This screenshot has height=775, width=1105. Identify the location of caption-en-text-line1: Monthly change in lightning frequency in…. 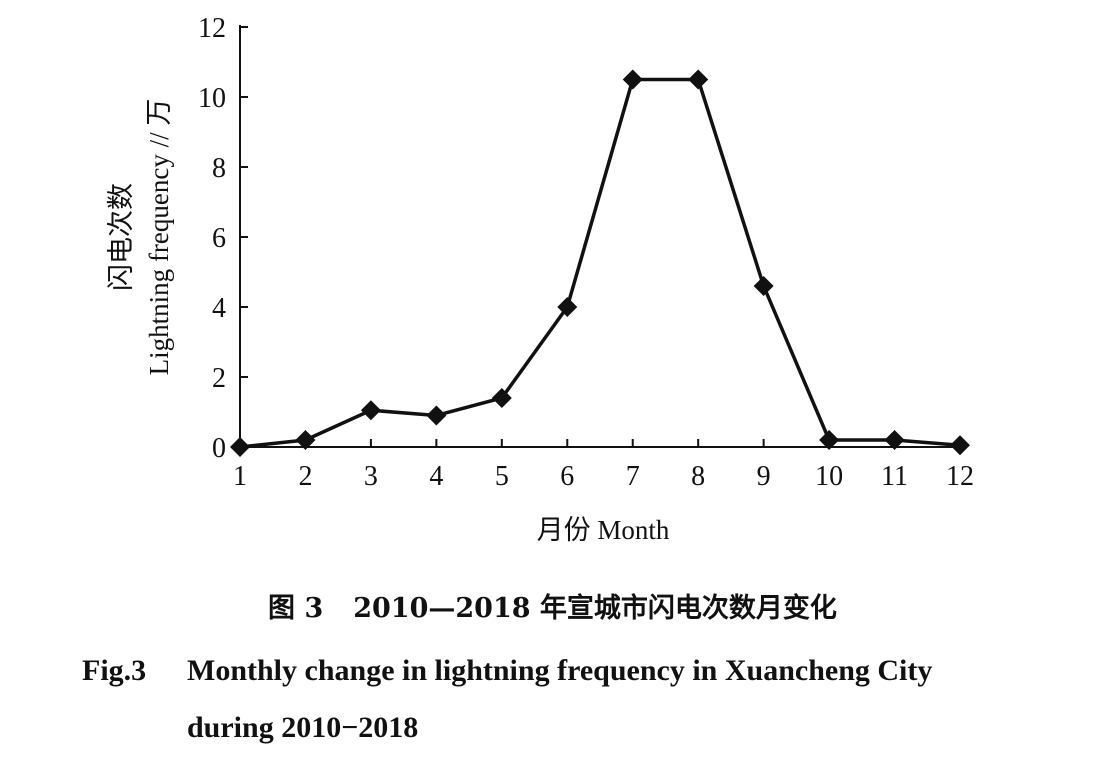
(560, 670).